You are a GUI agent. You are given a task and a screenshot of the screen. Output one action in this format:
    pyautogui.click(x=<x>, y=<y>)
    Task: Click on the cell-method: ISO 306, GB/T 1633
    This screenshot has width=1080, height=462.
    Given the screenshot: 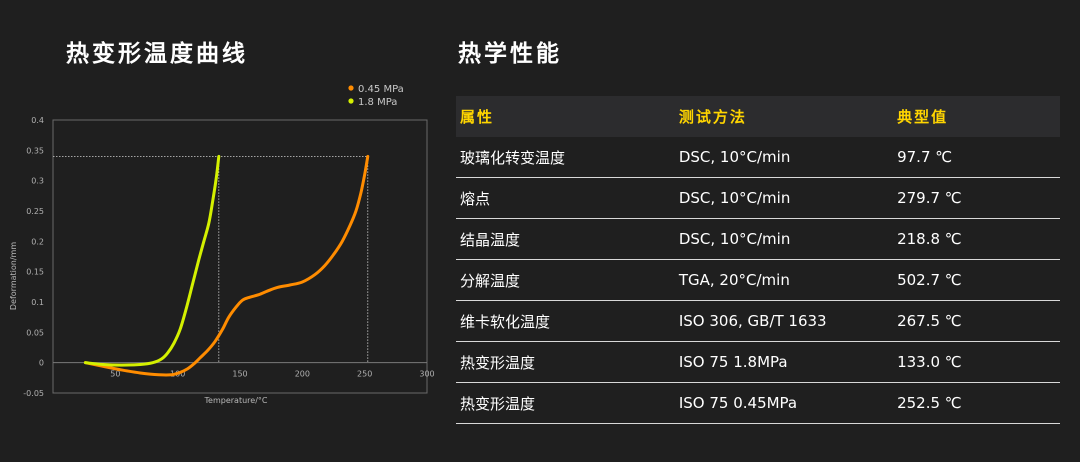 What is the action you would take?
    pyautogui.click(x=784, y=321)
    